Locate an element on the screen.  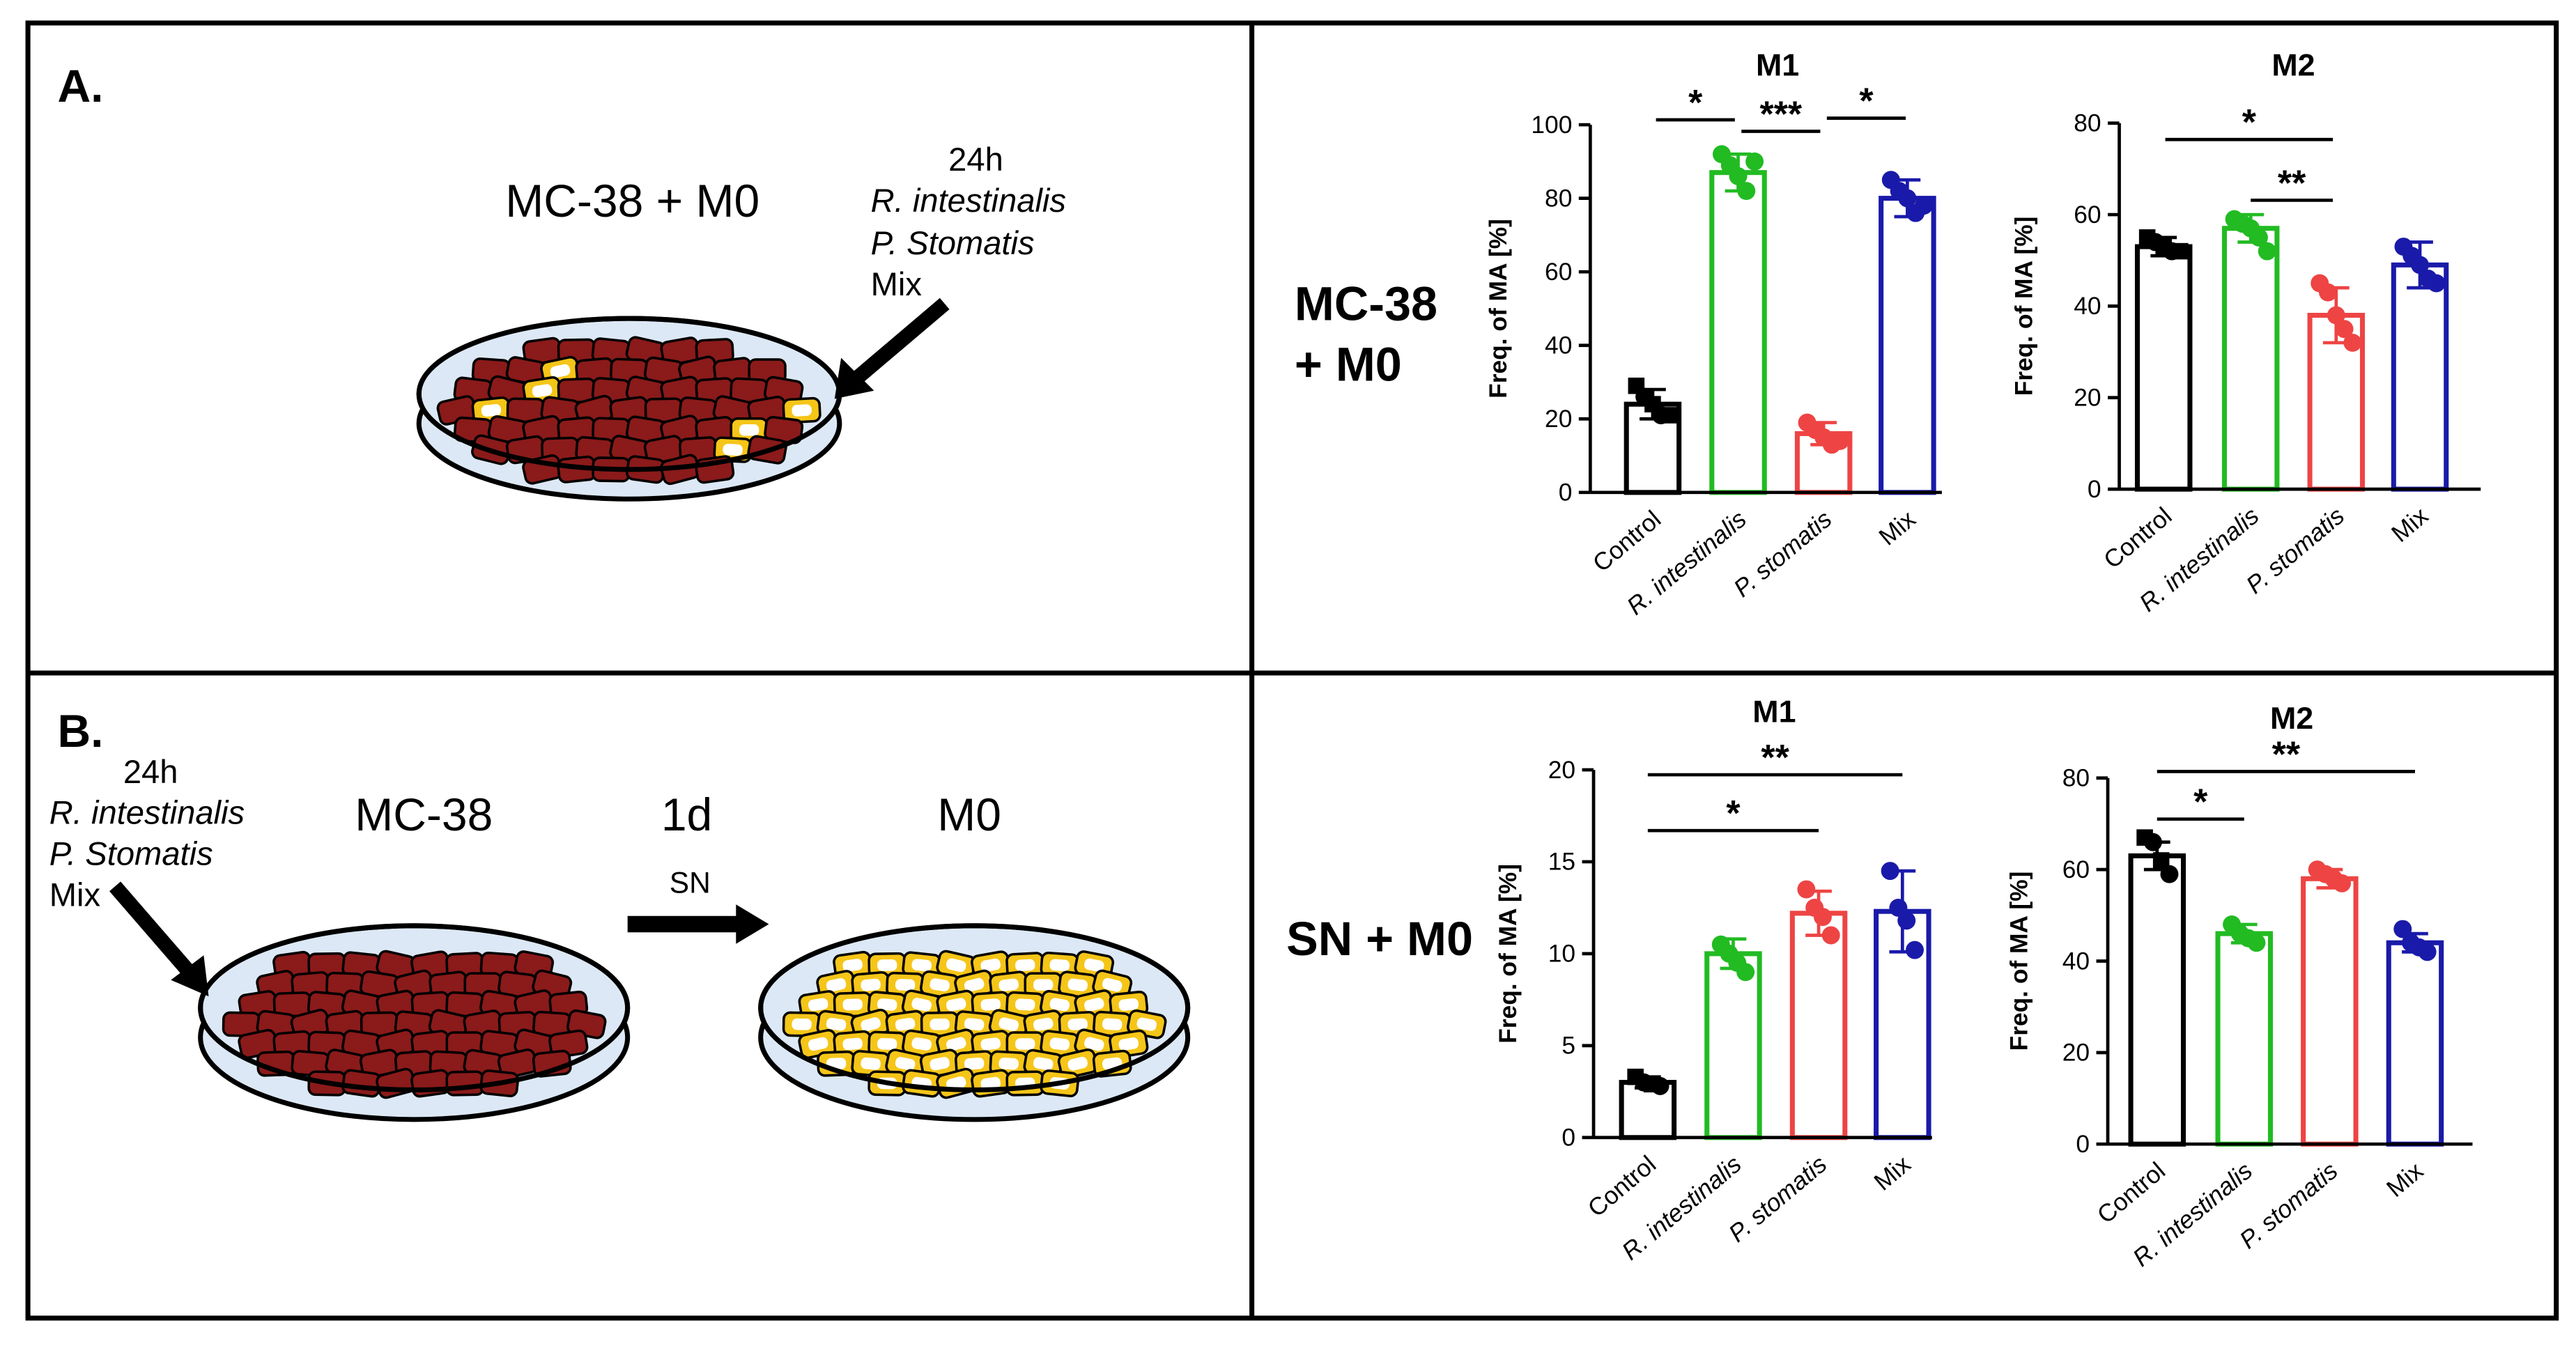
dish-rim is located at coordinates (415, 1007).